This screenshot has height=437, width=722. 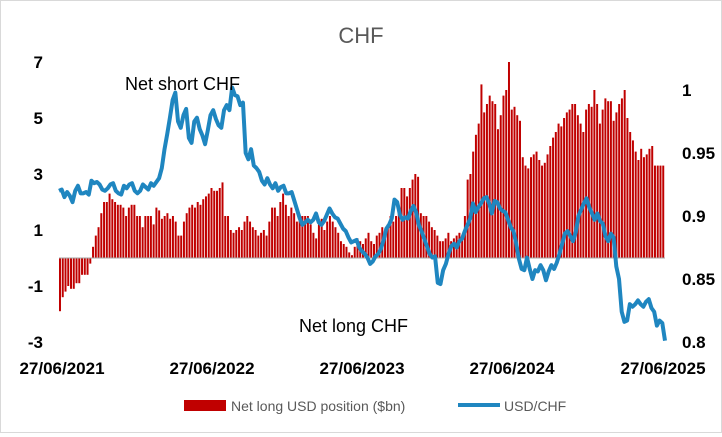 I want to click on right-tick-label: 0.8, so click(x=694, y=342).